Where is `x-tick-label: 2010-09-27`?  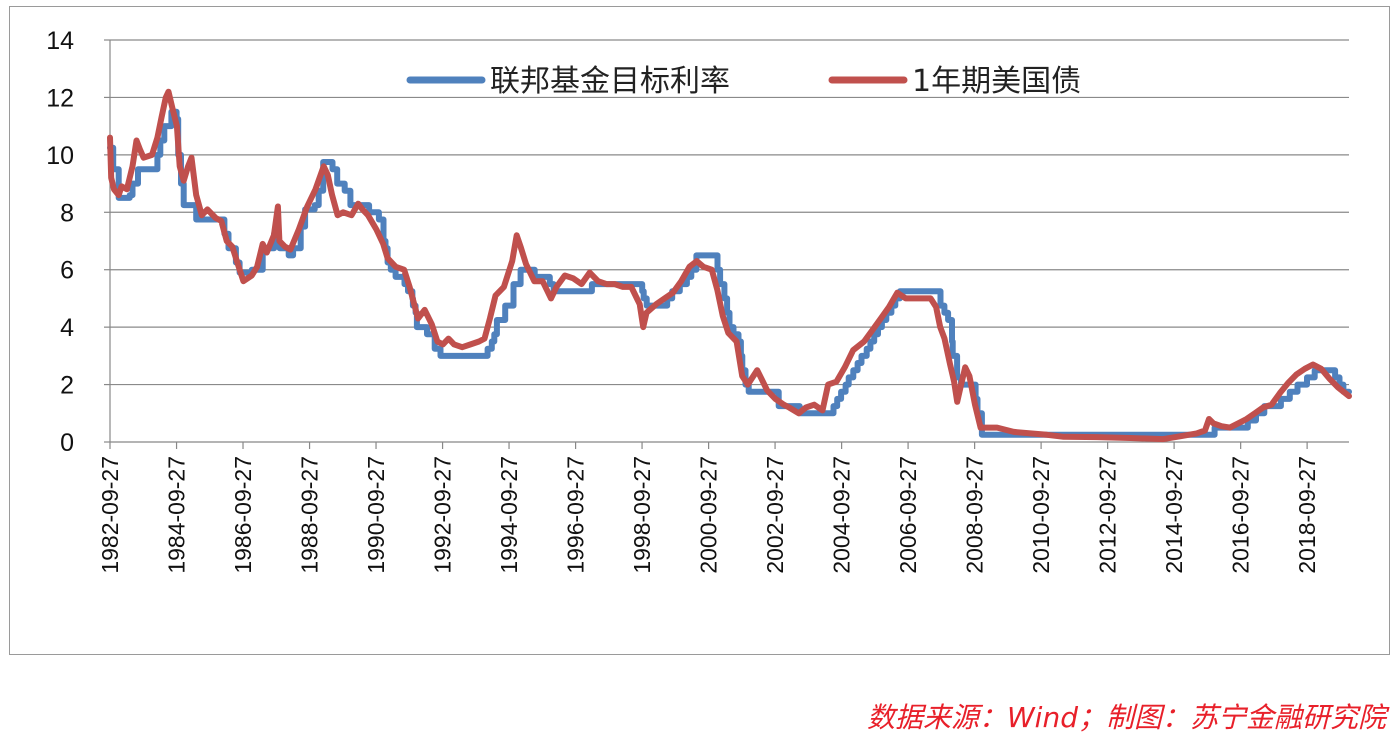
x-tick-label: 2010-09-27 is located at coordinates (1041, 515).